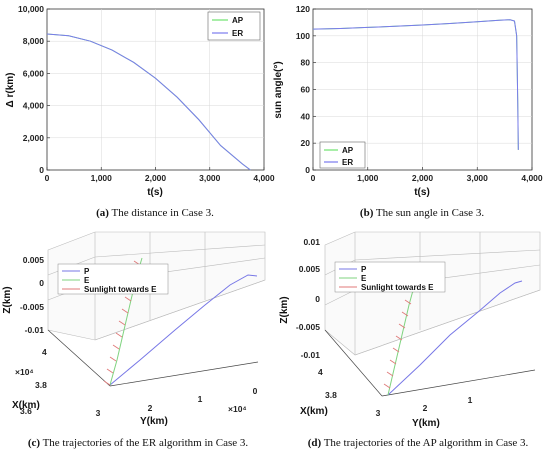 This screenshot has width=550, height=452. What do you see at coordinates (422, 213) in the screenshot?
I see `caption-b: (b) The sun angle in Case 3.` at bounding box center [422, 213].